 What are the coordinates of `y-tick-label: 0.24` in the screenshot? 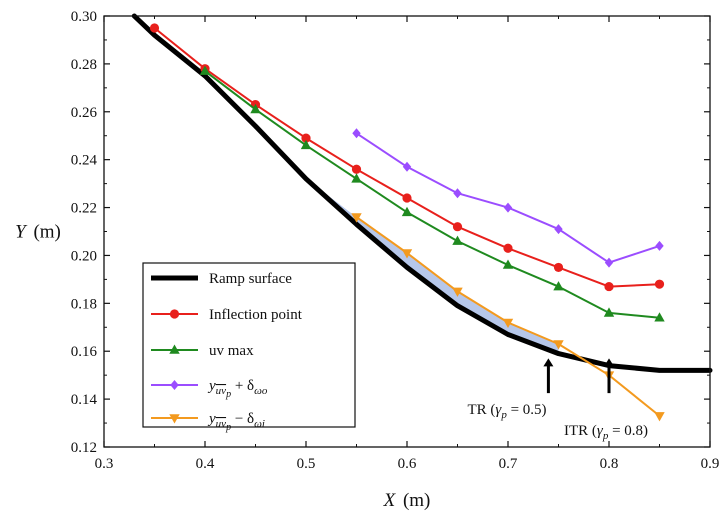 It's located at (84, 161).